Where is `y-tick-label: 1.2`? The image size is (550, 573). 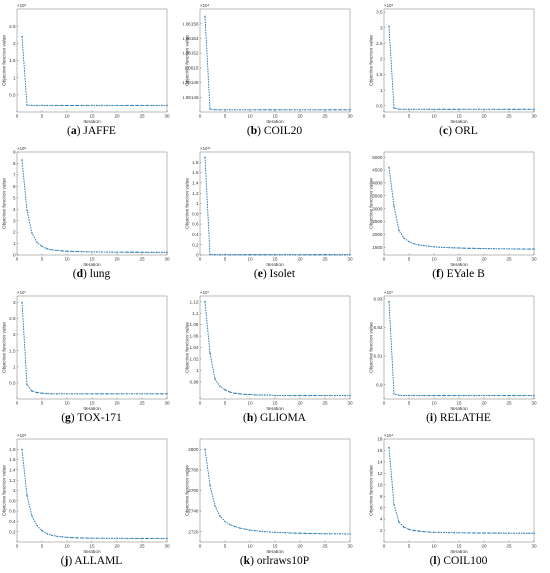 y-tick-label: 1.2 is located at coordinates (195, 193).